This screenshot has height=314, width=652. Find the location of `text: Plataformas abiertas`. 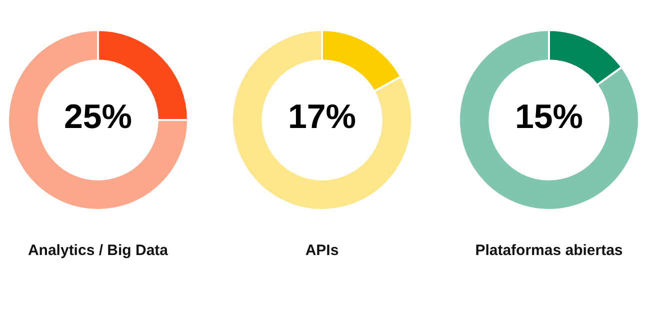

text: Plataformas abiertas is located at coordinates (549, 250).